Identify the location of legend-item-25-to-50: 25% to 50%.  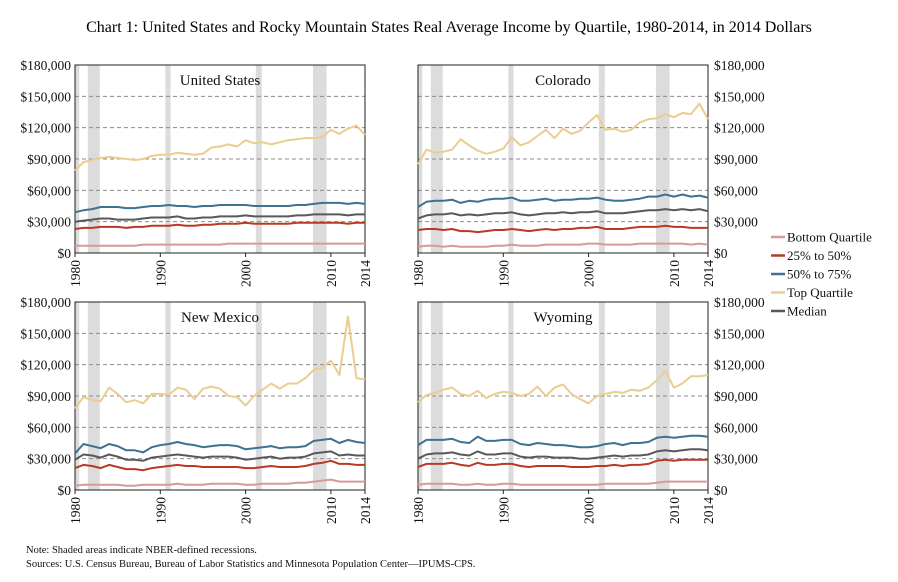
(811, 255).